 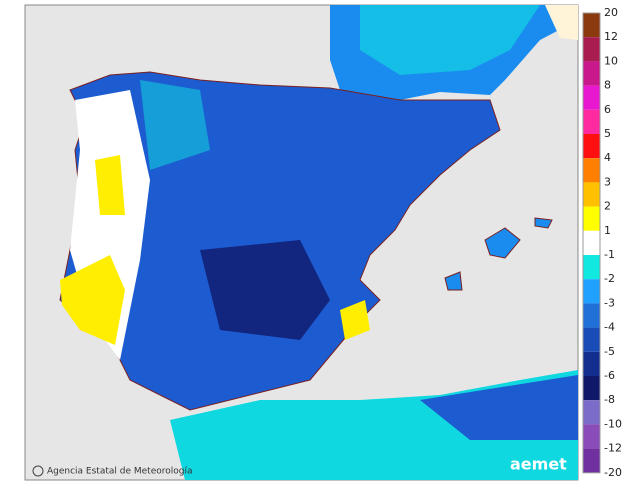 I want to click on legend: 20 12 10 8 6 5 4 3 2 1 -1 -2 -3 -4 -5 -6 -8 -10 -12 -20, so click(x=602, y=242).